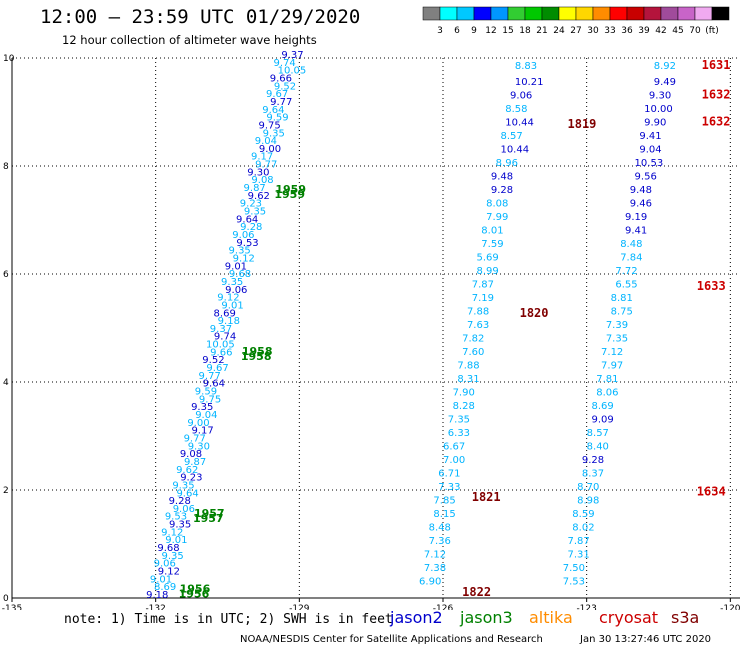 The image size is (740, 650). What do you see at coordinates (435, 568) in the screenshot?
I see `track2-data-label: 7.38` at bounding box center [435, 568].